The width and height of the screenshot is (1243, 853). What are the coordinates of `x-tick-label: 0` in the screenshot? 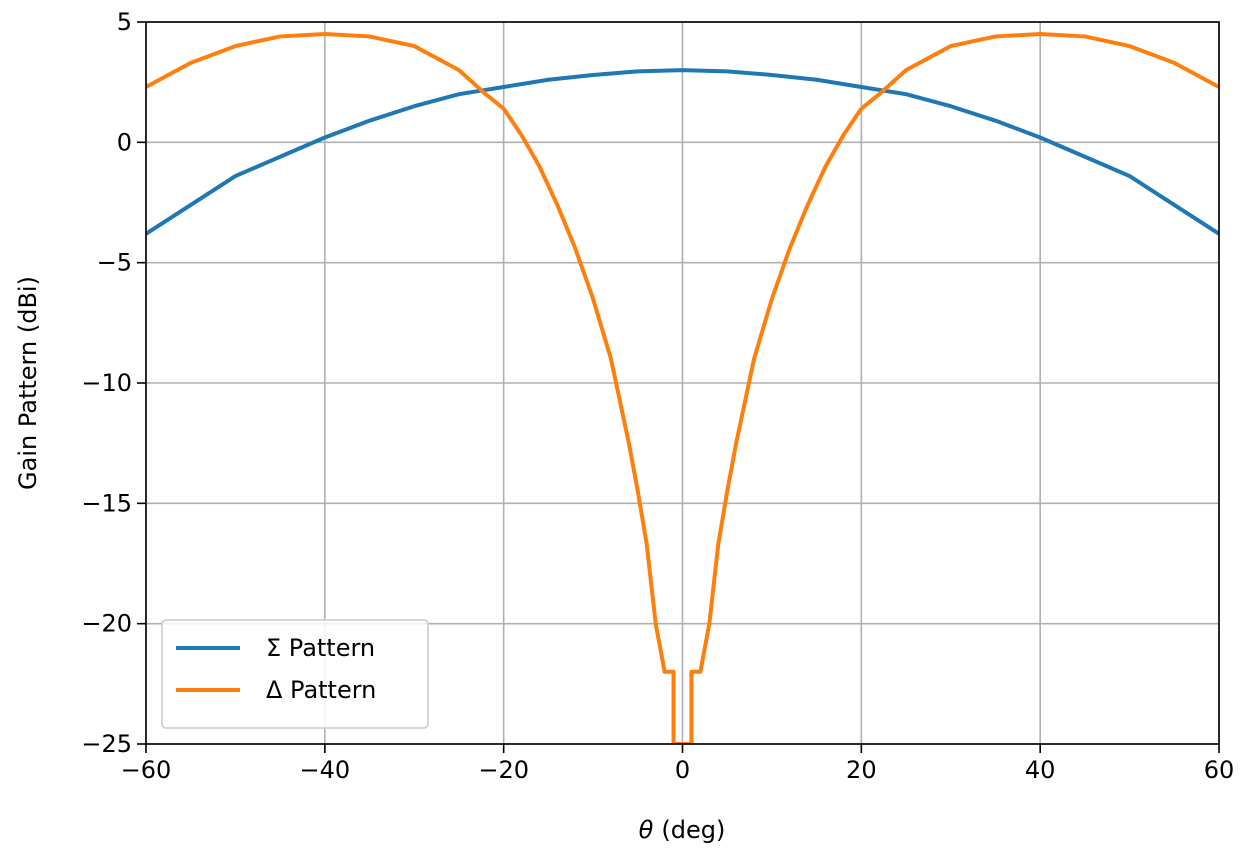 It's located at (682, 770).